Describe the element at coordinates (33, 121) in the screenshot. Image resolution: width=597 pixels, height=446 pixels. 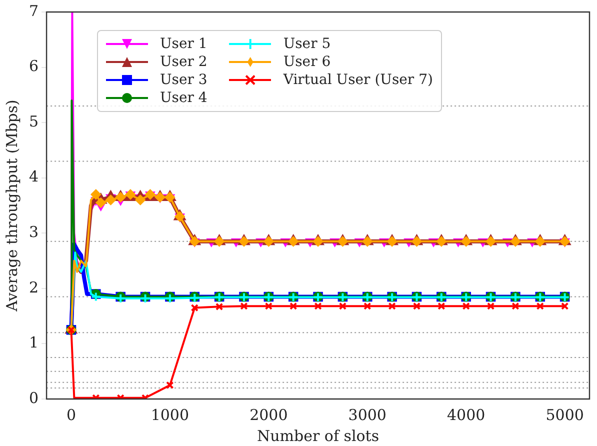
I see `y-tick-label: 5` at that location.